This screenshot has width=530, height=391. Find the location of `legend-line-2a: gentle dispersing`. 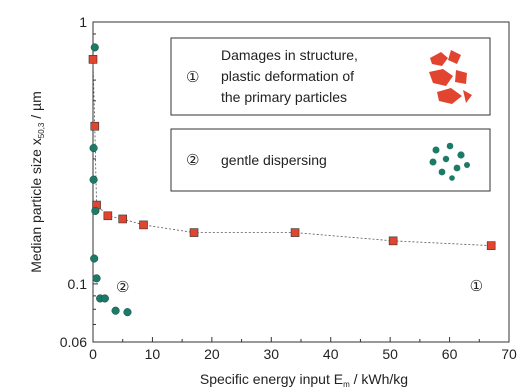

legend-line-2a: gentle dispersing is located at coordinates (274, 160).